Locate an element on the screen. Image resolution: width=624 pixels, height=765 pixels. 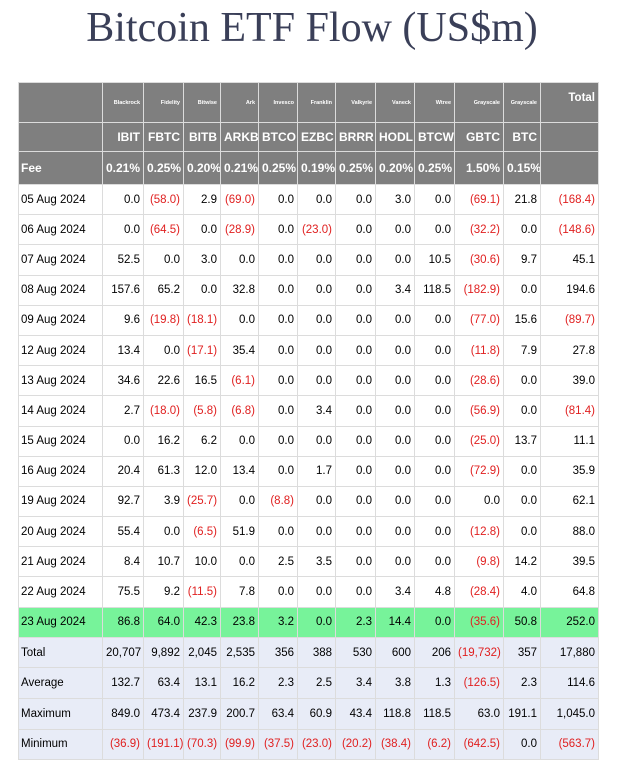
row-total-cell: 88.0 is located at coordinates (569, 532).